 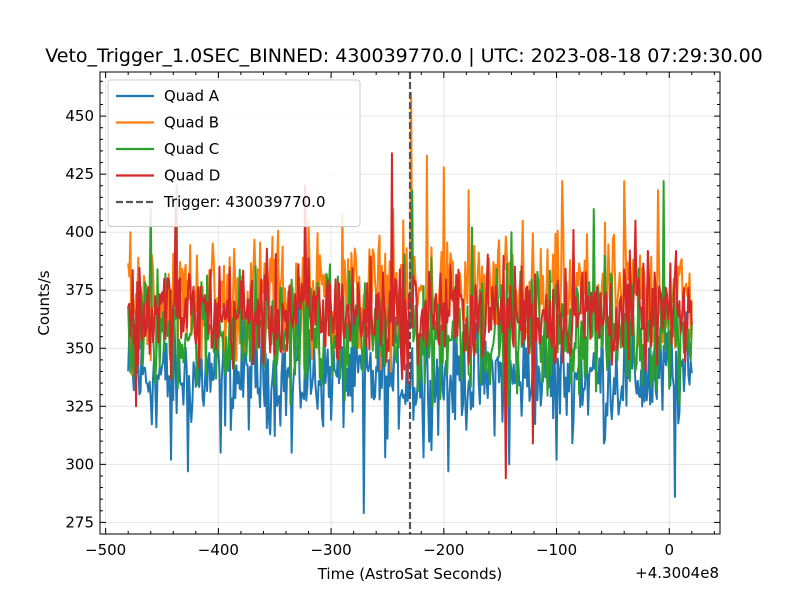 What do you see at coordinates (191, 123) in the screenshot?
I see `legend-label-2: Quad B` at bounding box center [191, 123].